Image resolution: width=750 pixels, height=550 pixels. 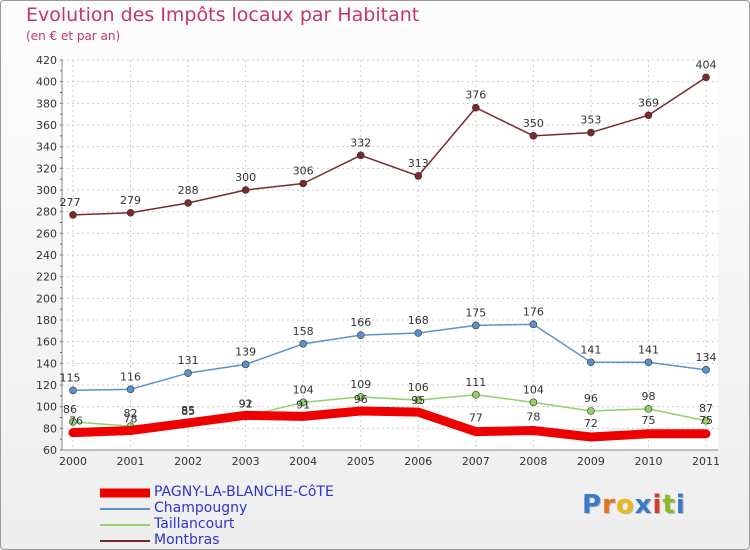 What do you see at coordinates (706, 357) in the screenshot?
I see `data-label-champougny: 134` at bounding box center [706, 357].